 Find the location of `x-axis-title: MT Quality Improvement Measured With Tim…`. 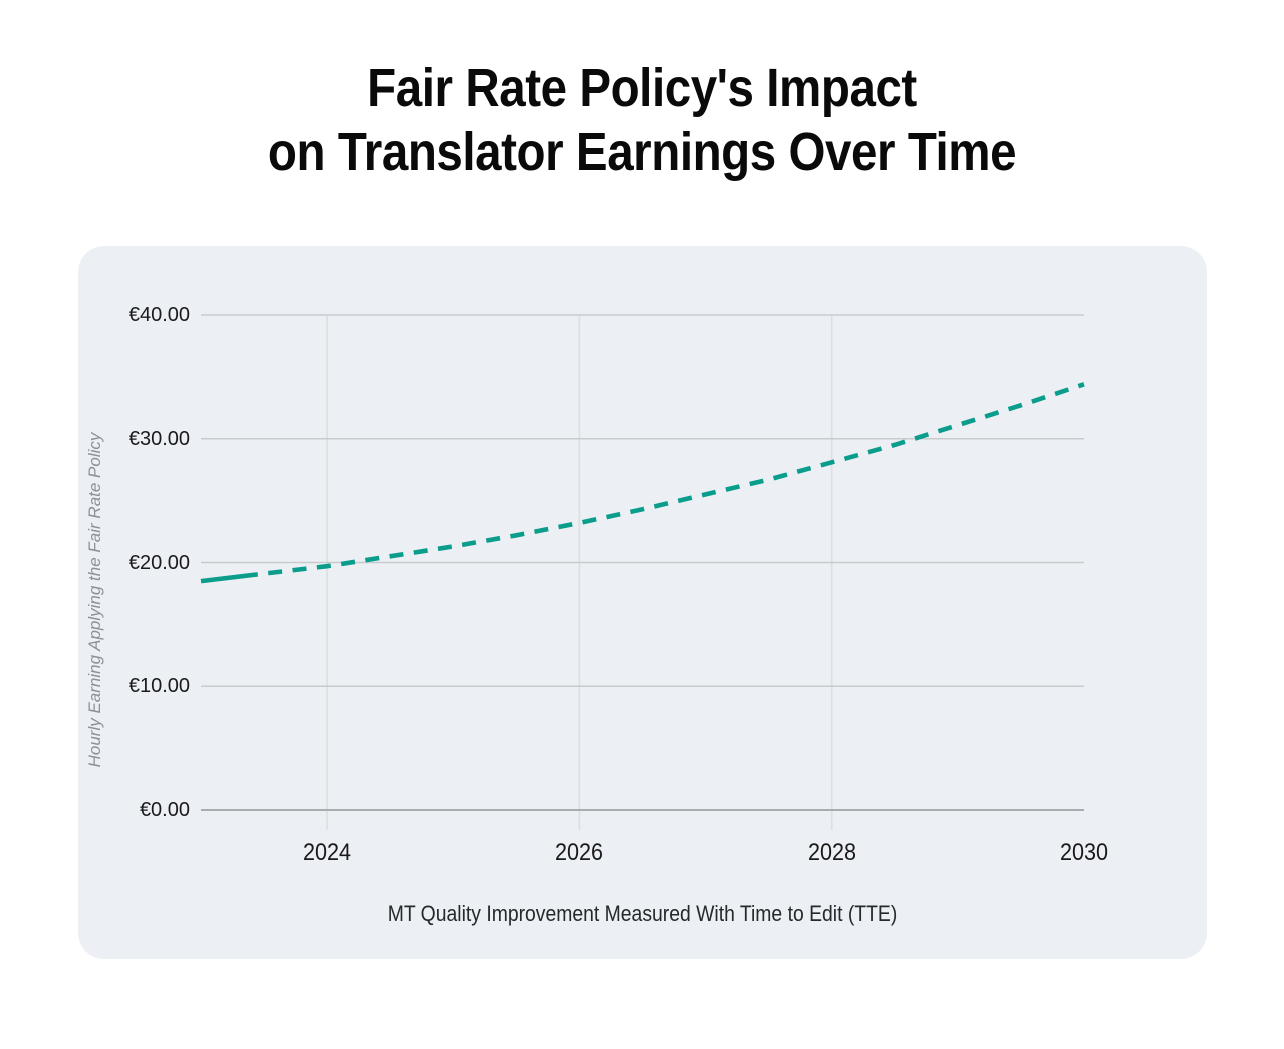

x-axis-title: MT Quality Improvement Measured With Tim… is located at coordinates (642, 913).